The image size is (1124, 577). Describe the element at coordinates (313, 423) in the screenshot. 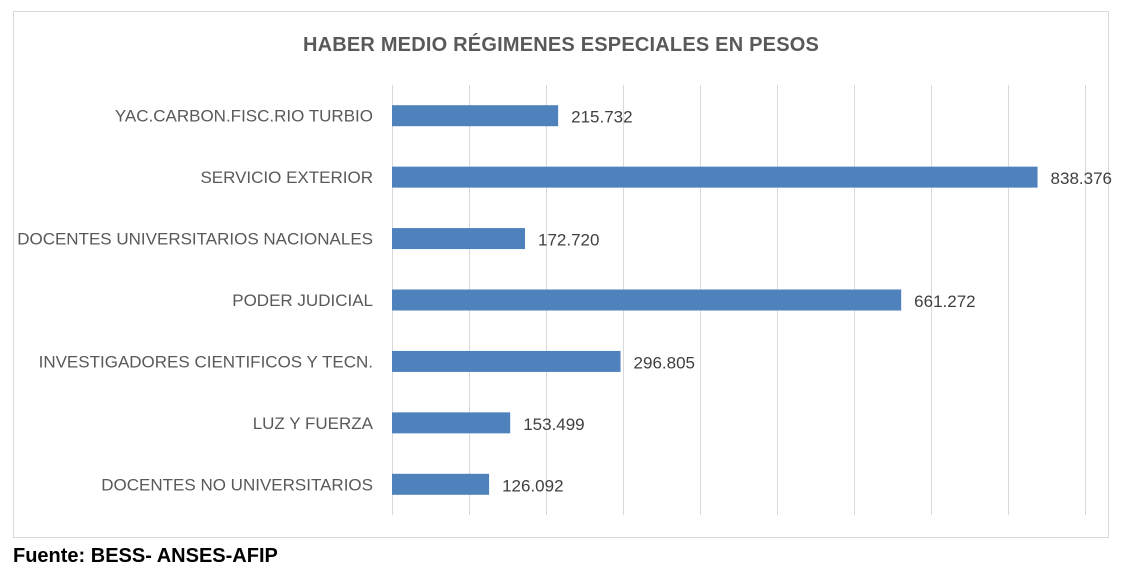

I see `category-label: LUZ Y FUERZA` at that location.